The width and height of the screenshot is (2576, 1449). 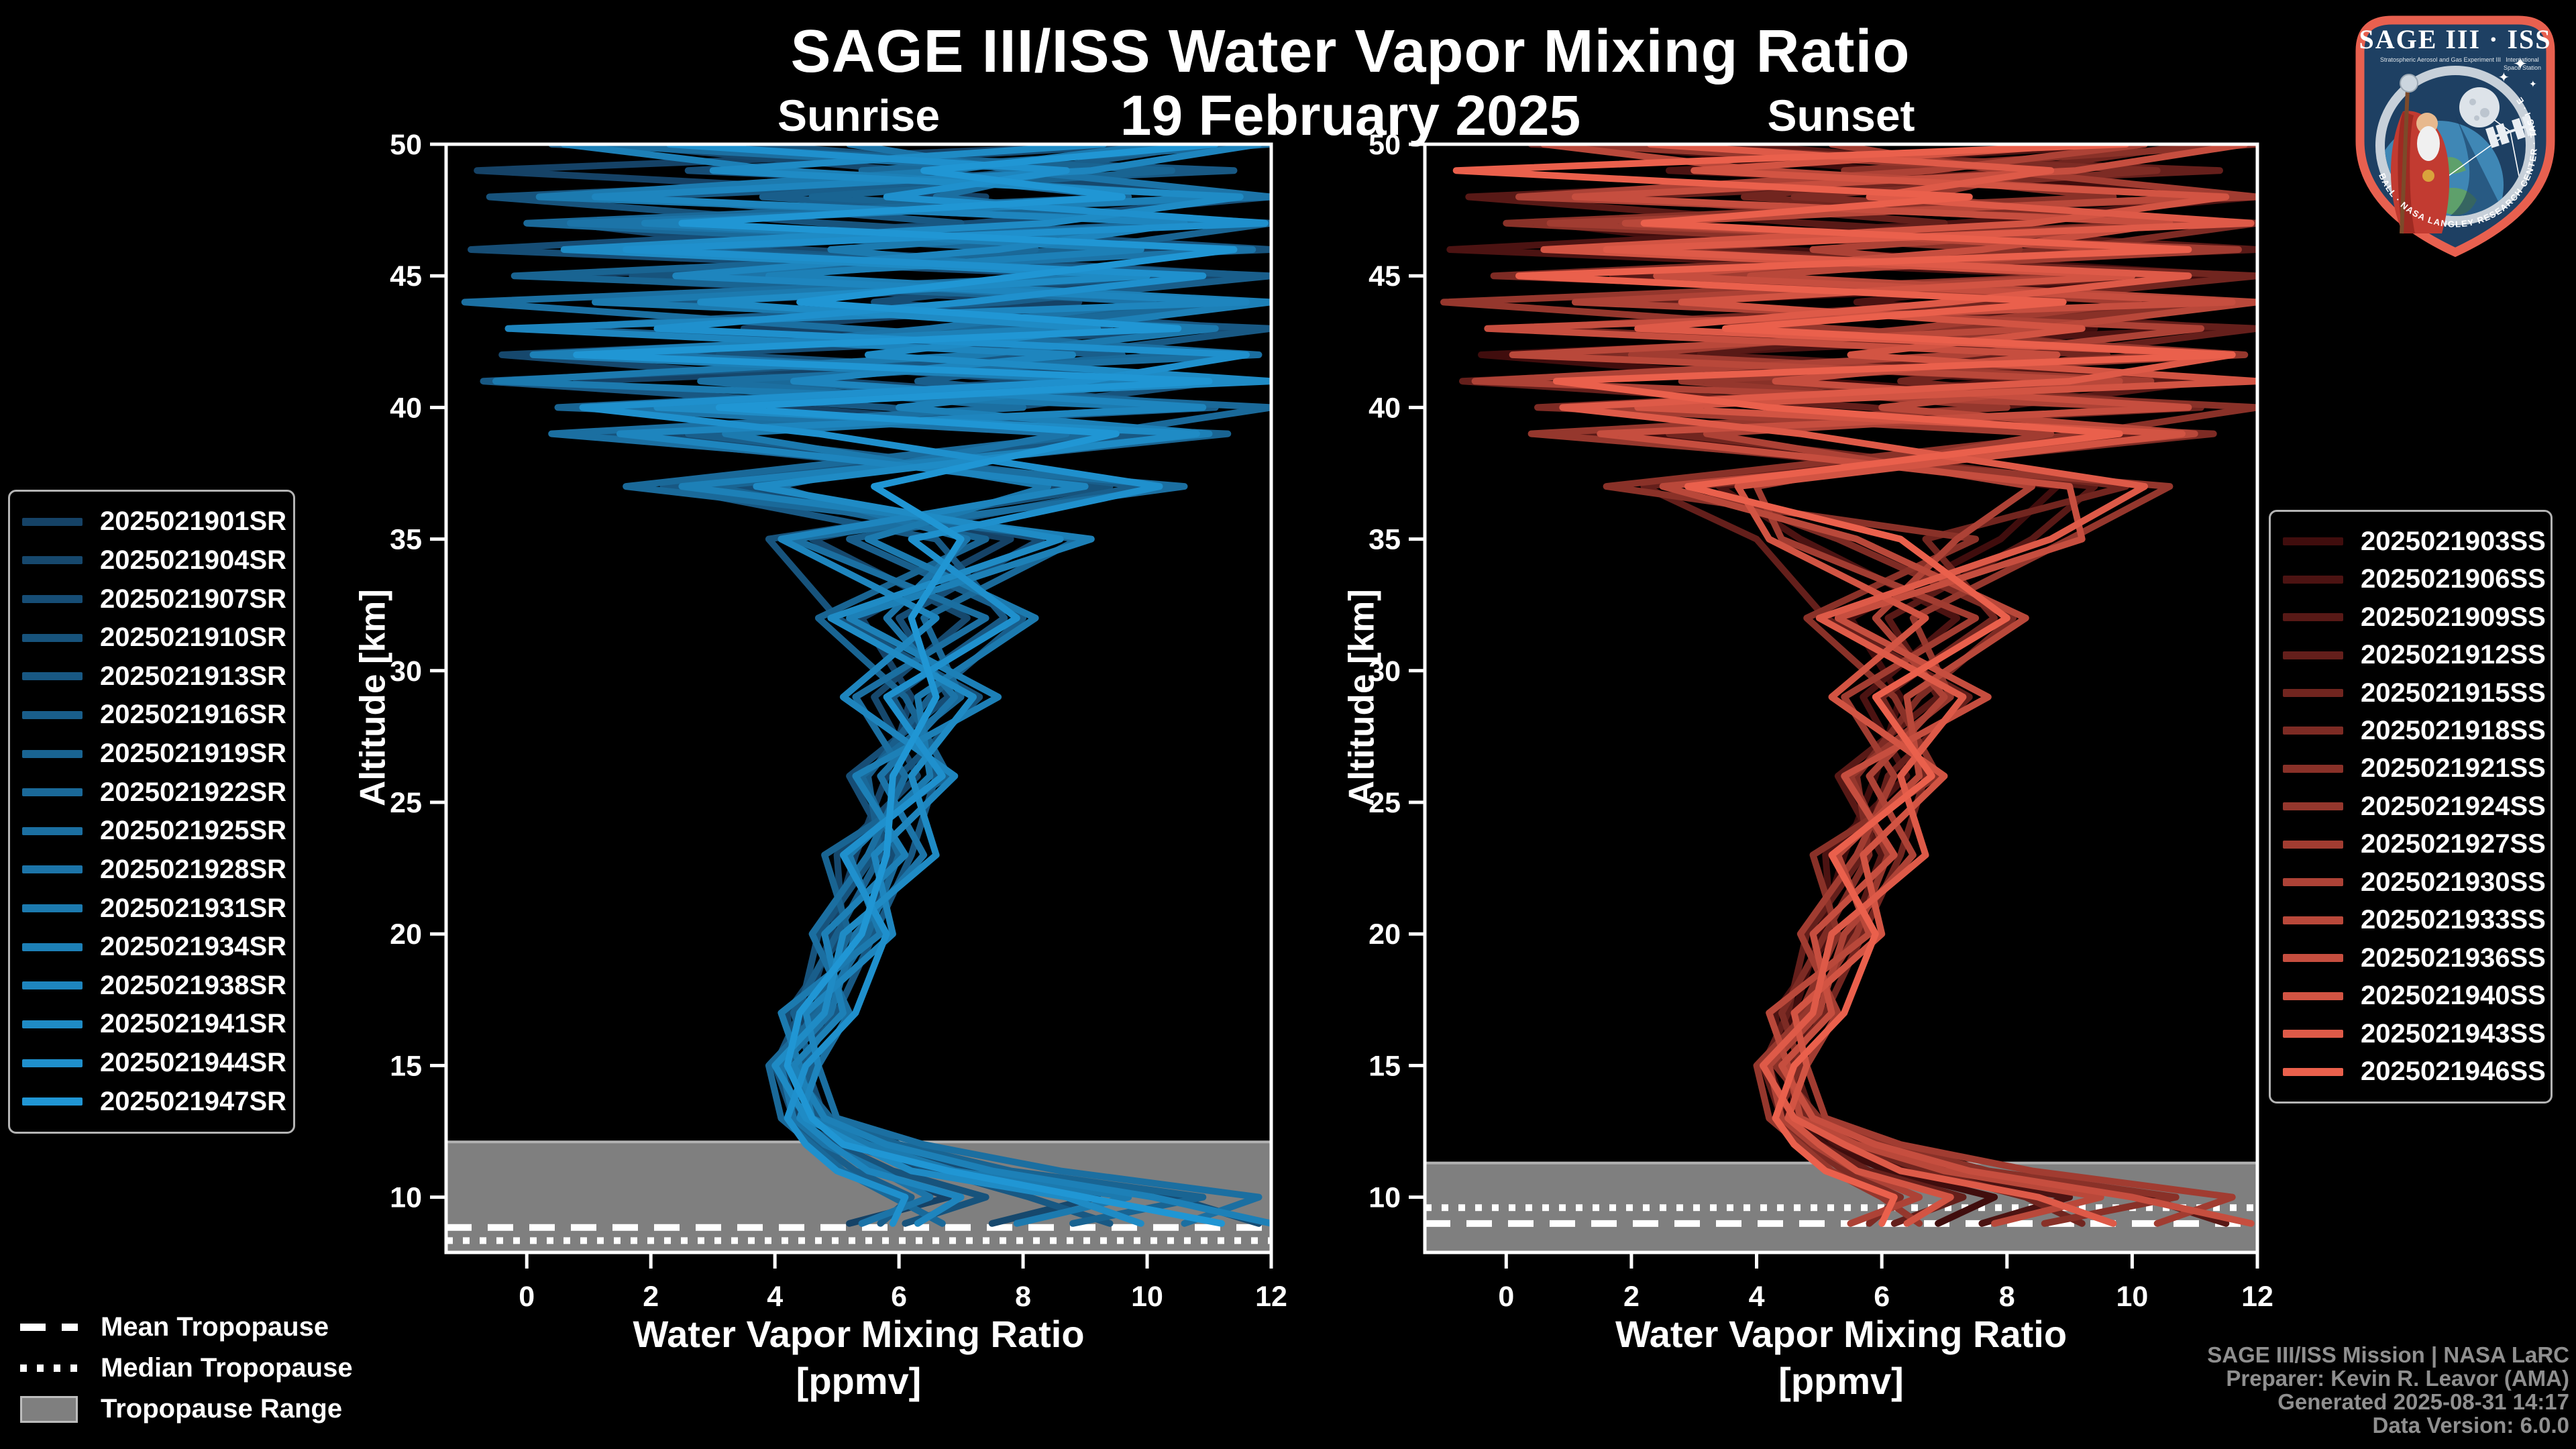 I want to click on legend-item: 2025021924SS, so click(x=2414, y=807).